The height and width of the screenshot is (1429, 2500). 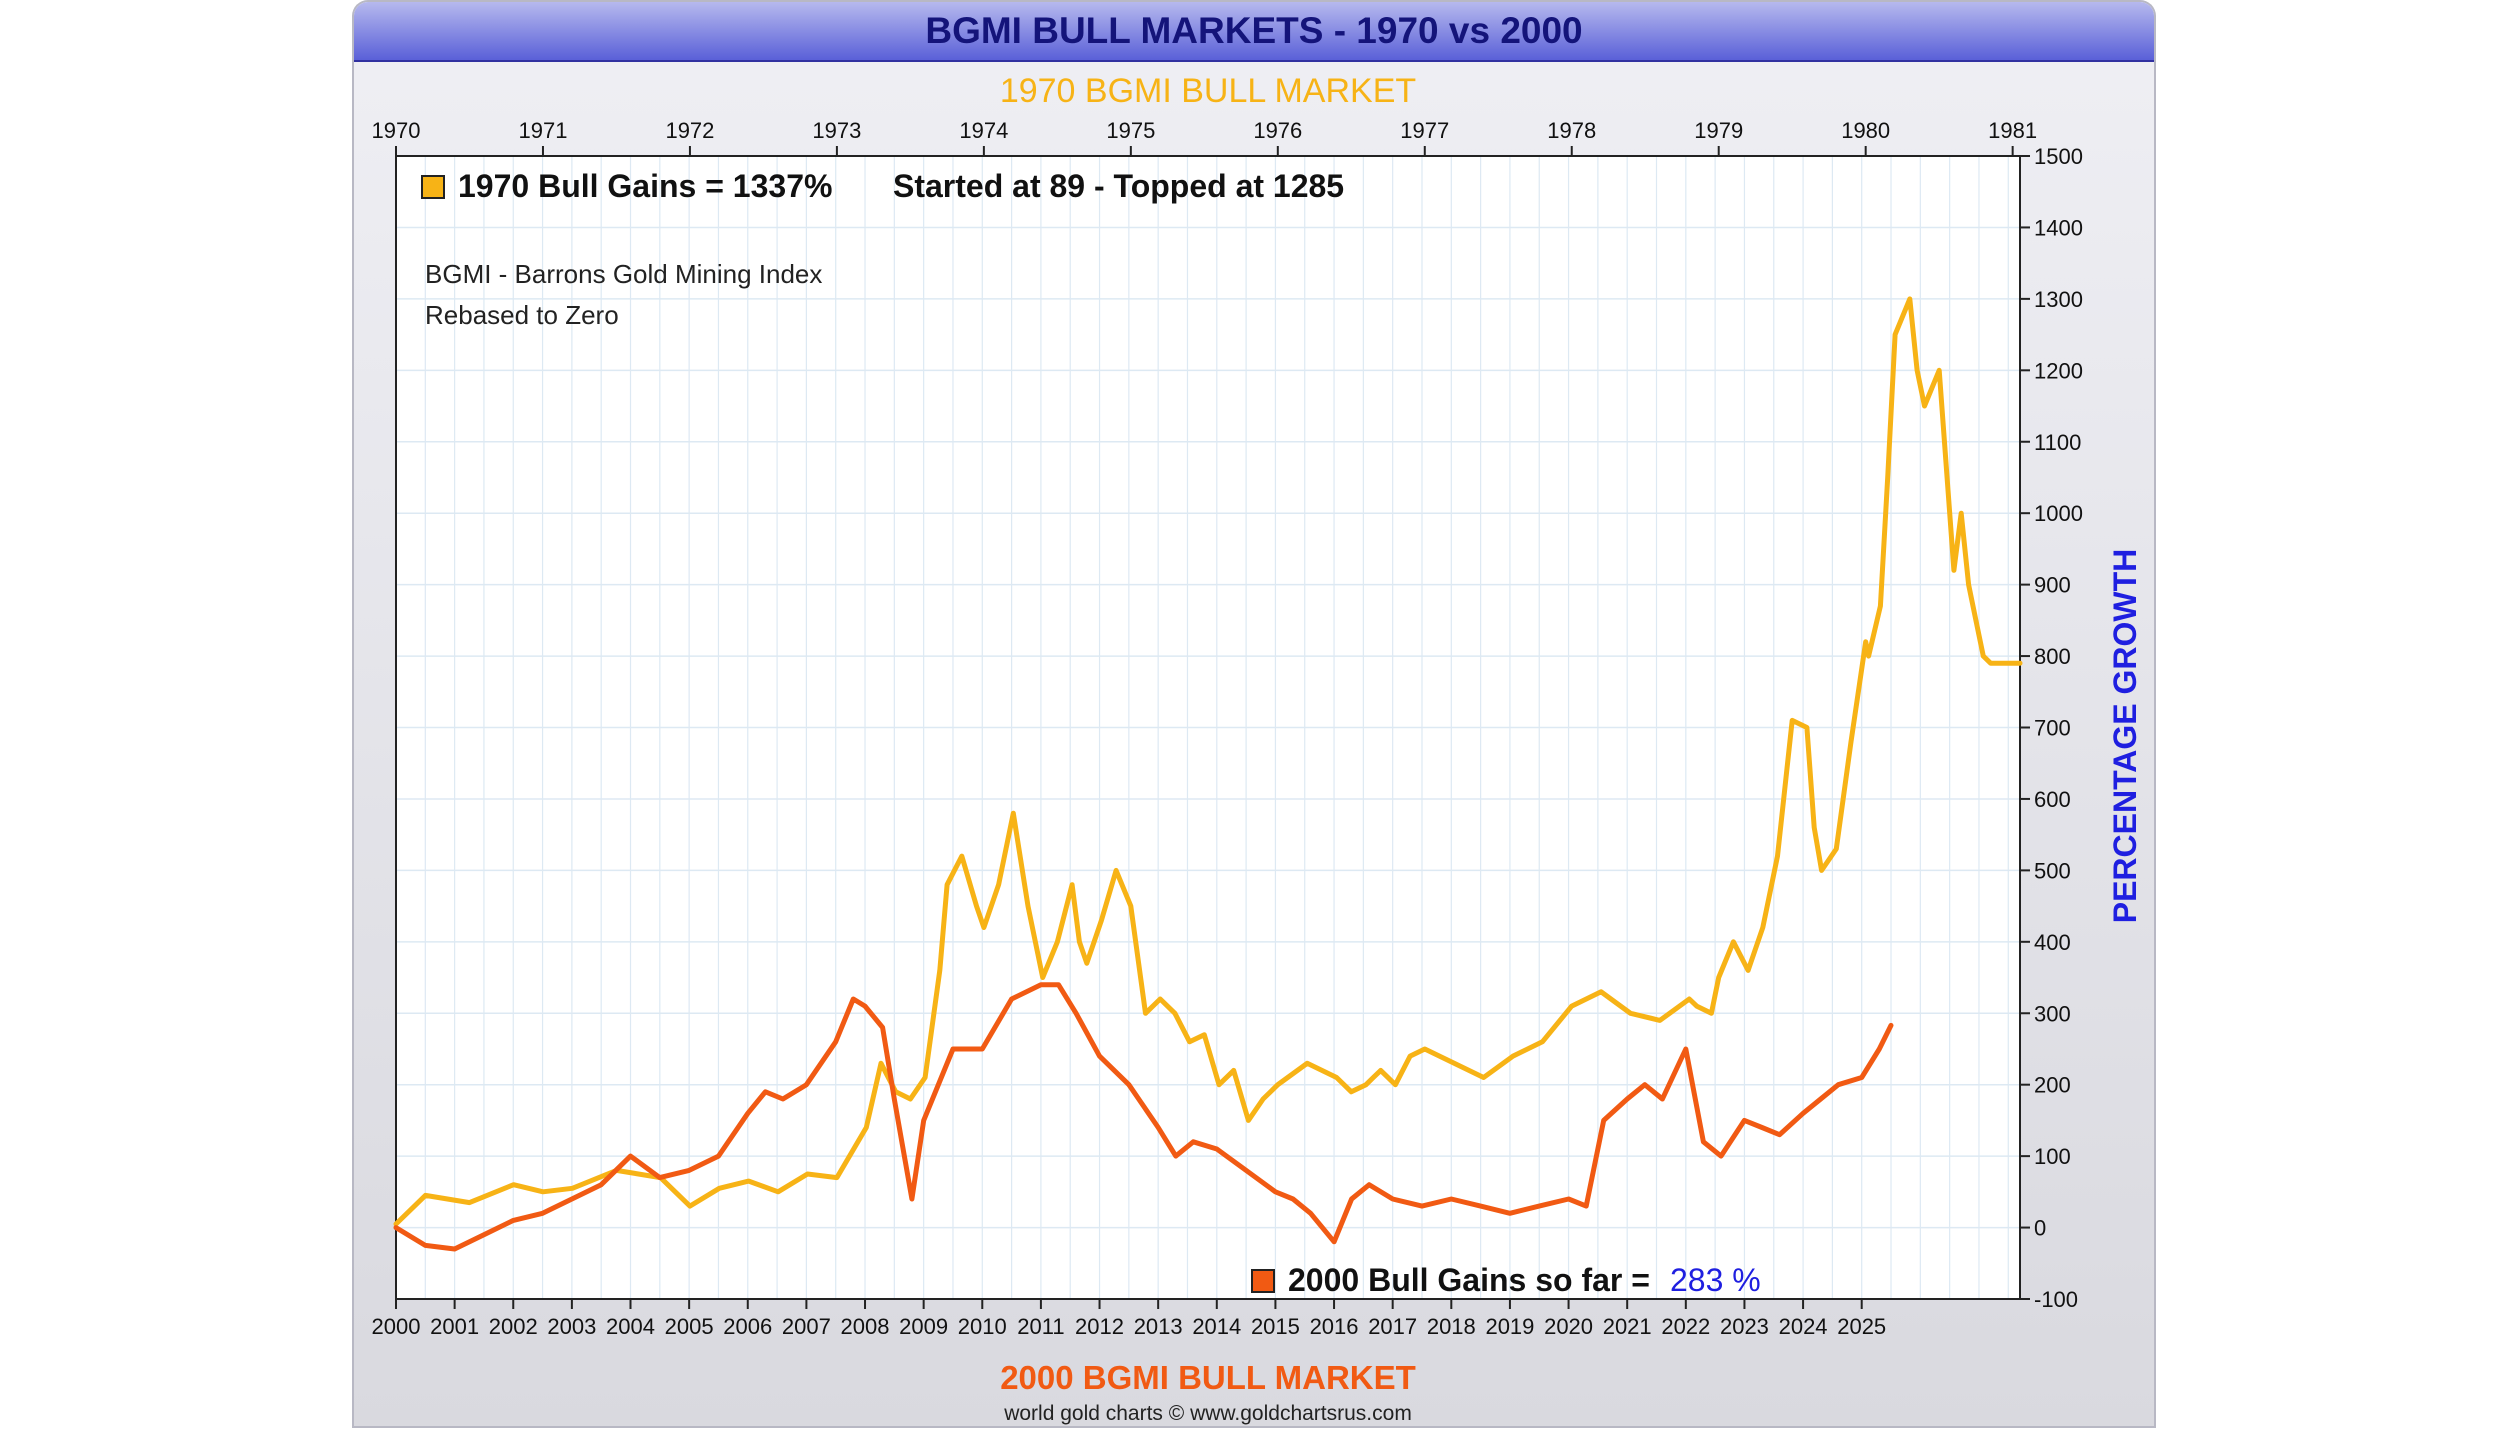 I want to click on top-x-tick-label: 1972, so click(x=689, y=130).